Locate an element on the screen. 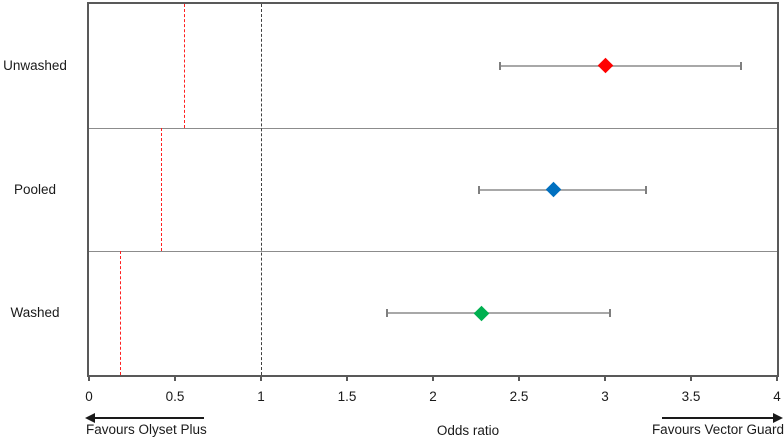 The height and width of the screenshot is (440, 784). x-axis-title: Odds ratio is located at coordinates (468, 430).